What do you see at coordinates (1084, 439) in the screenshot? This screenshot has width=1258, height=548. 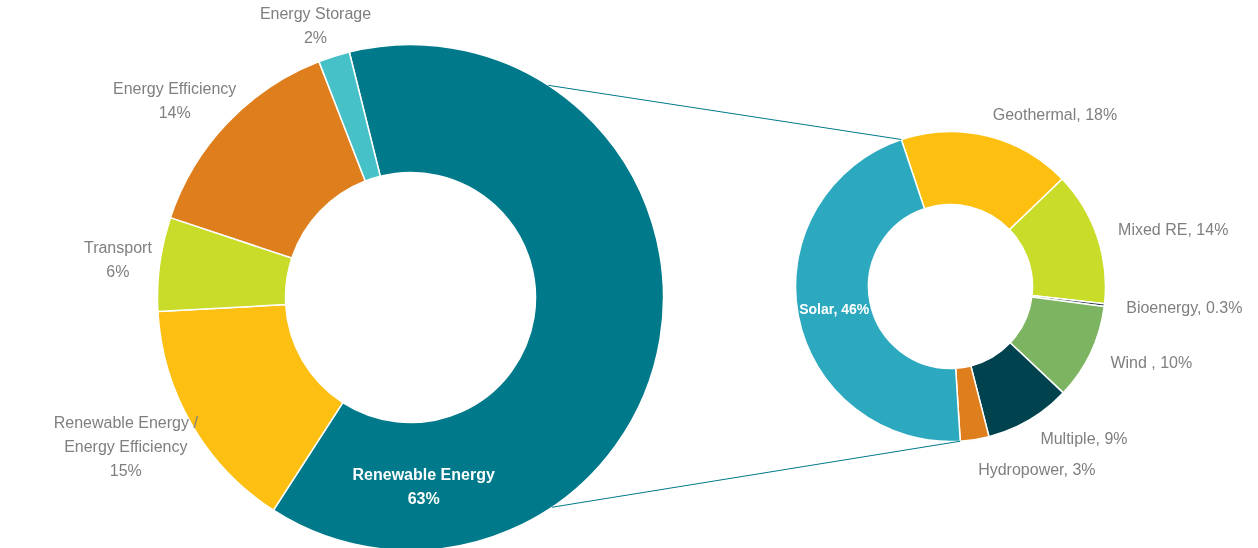 I see `slice-label: Multiple, 9%` at bounding box center [1084, 439].